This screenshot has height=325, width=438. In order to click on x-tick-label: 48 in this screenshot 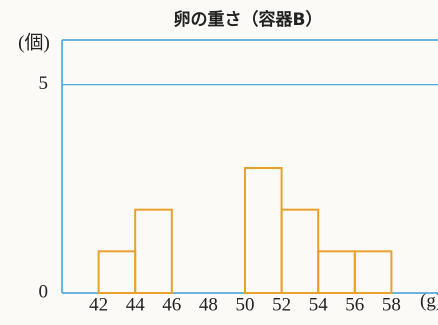, I will do `click(208, 304)`.